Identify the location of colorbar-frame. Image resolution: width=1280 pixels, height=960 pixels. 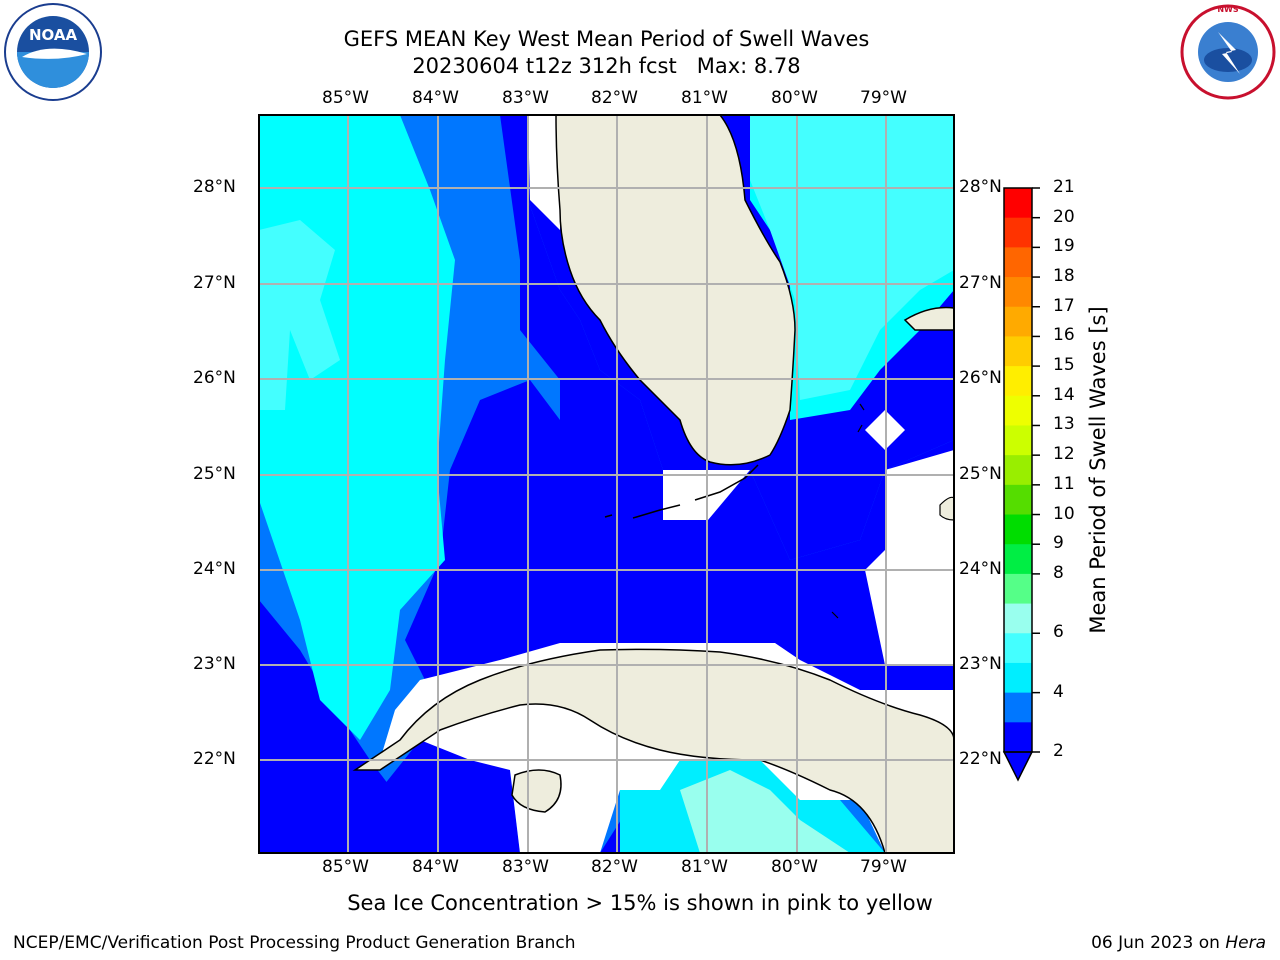
(1018, 470).